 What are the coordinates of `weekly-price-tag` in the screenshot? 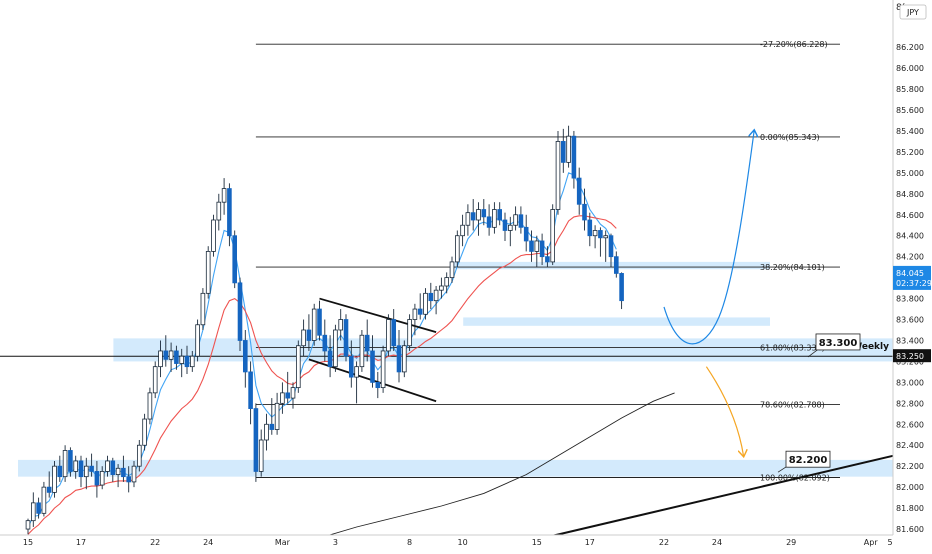 It's located at (912, 356).